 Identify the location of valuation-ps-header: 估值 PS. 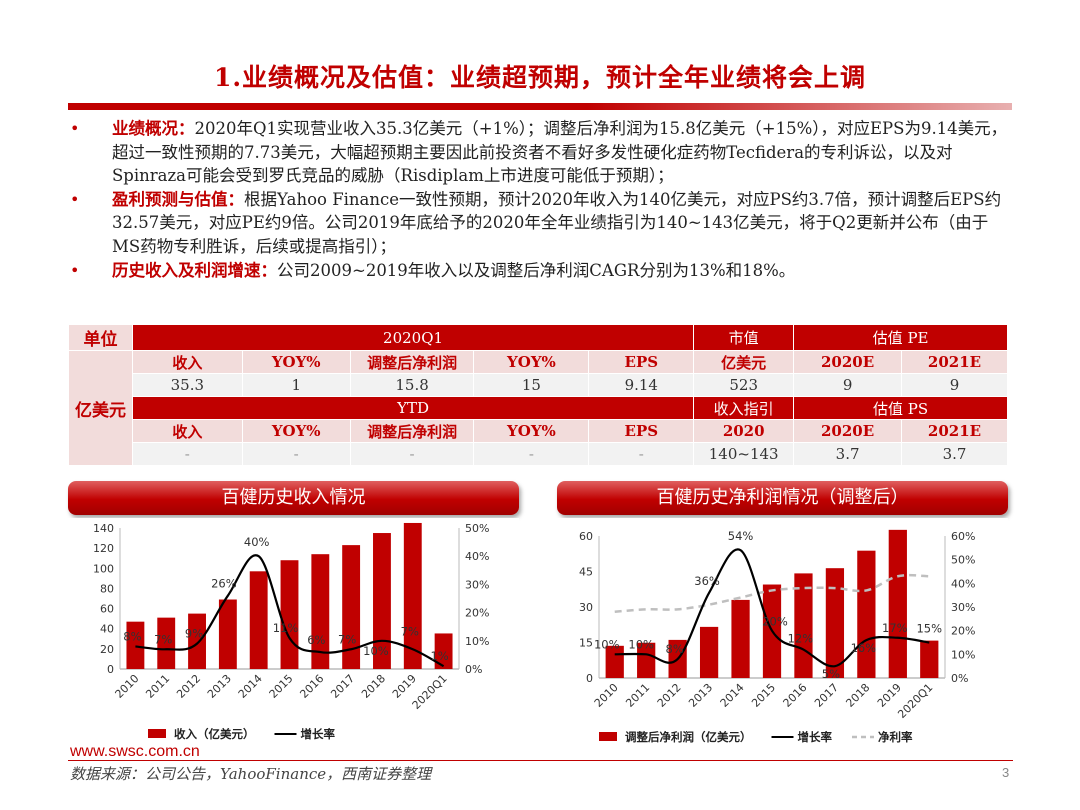
(900, 408).